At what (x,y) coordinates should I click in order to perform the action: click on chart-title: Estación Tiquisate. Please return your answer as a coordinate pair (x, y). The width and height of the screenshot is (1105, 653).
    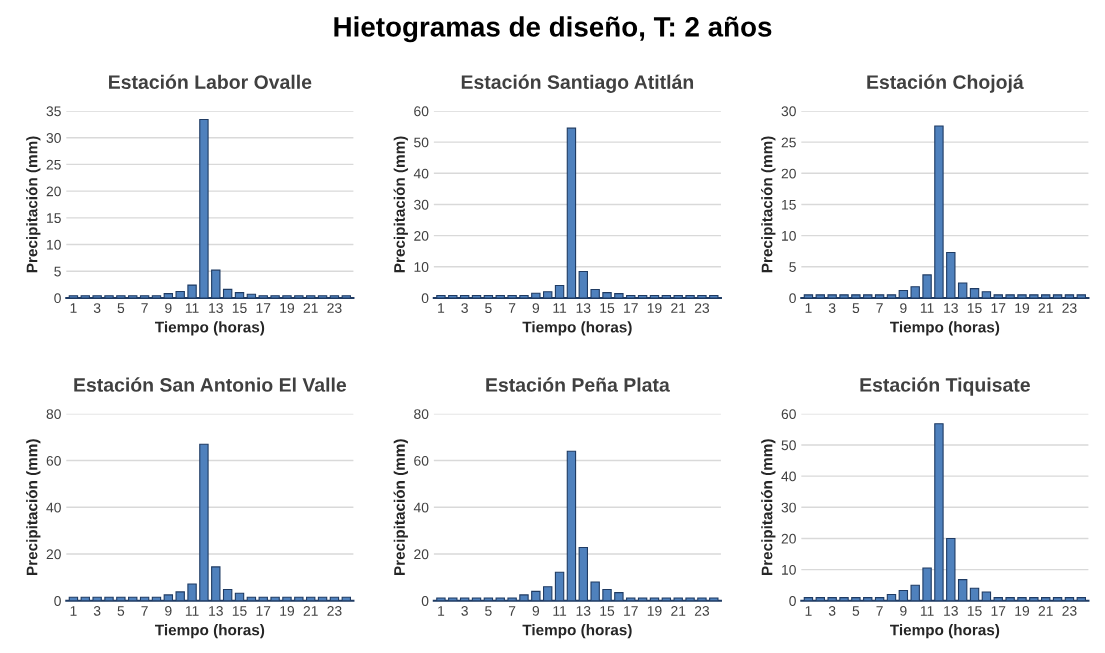
    Looking at the image, I should click on (945, 386).